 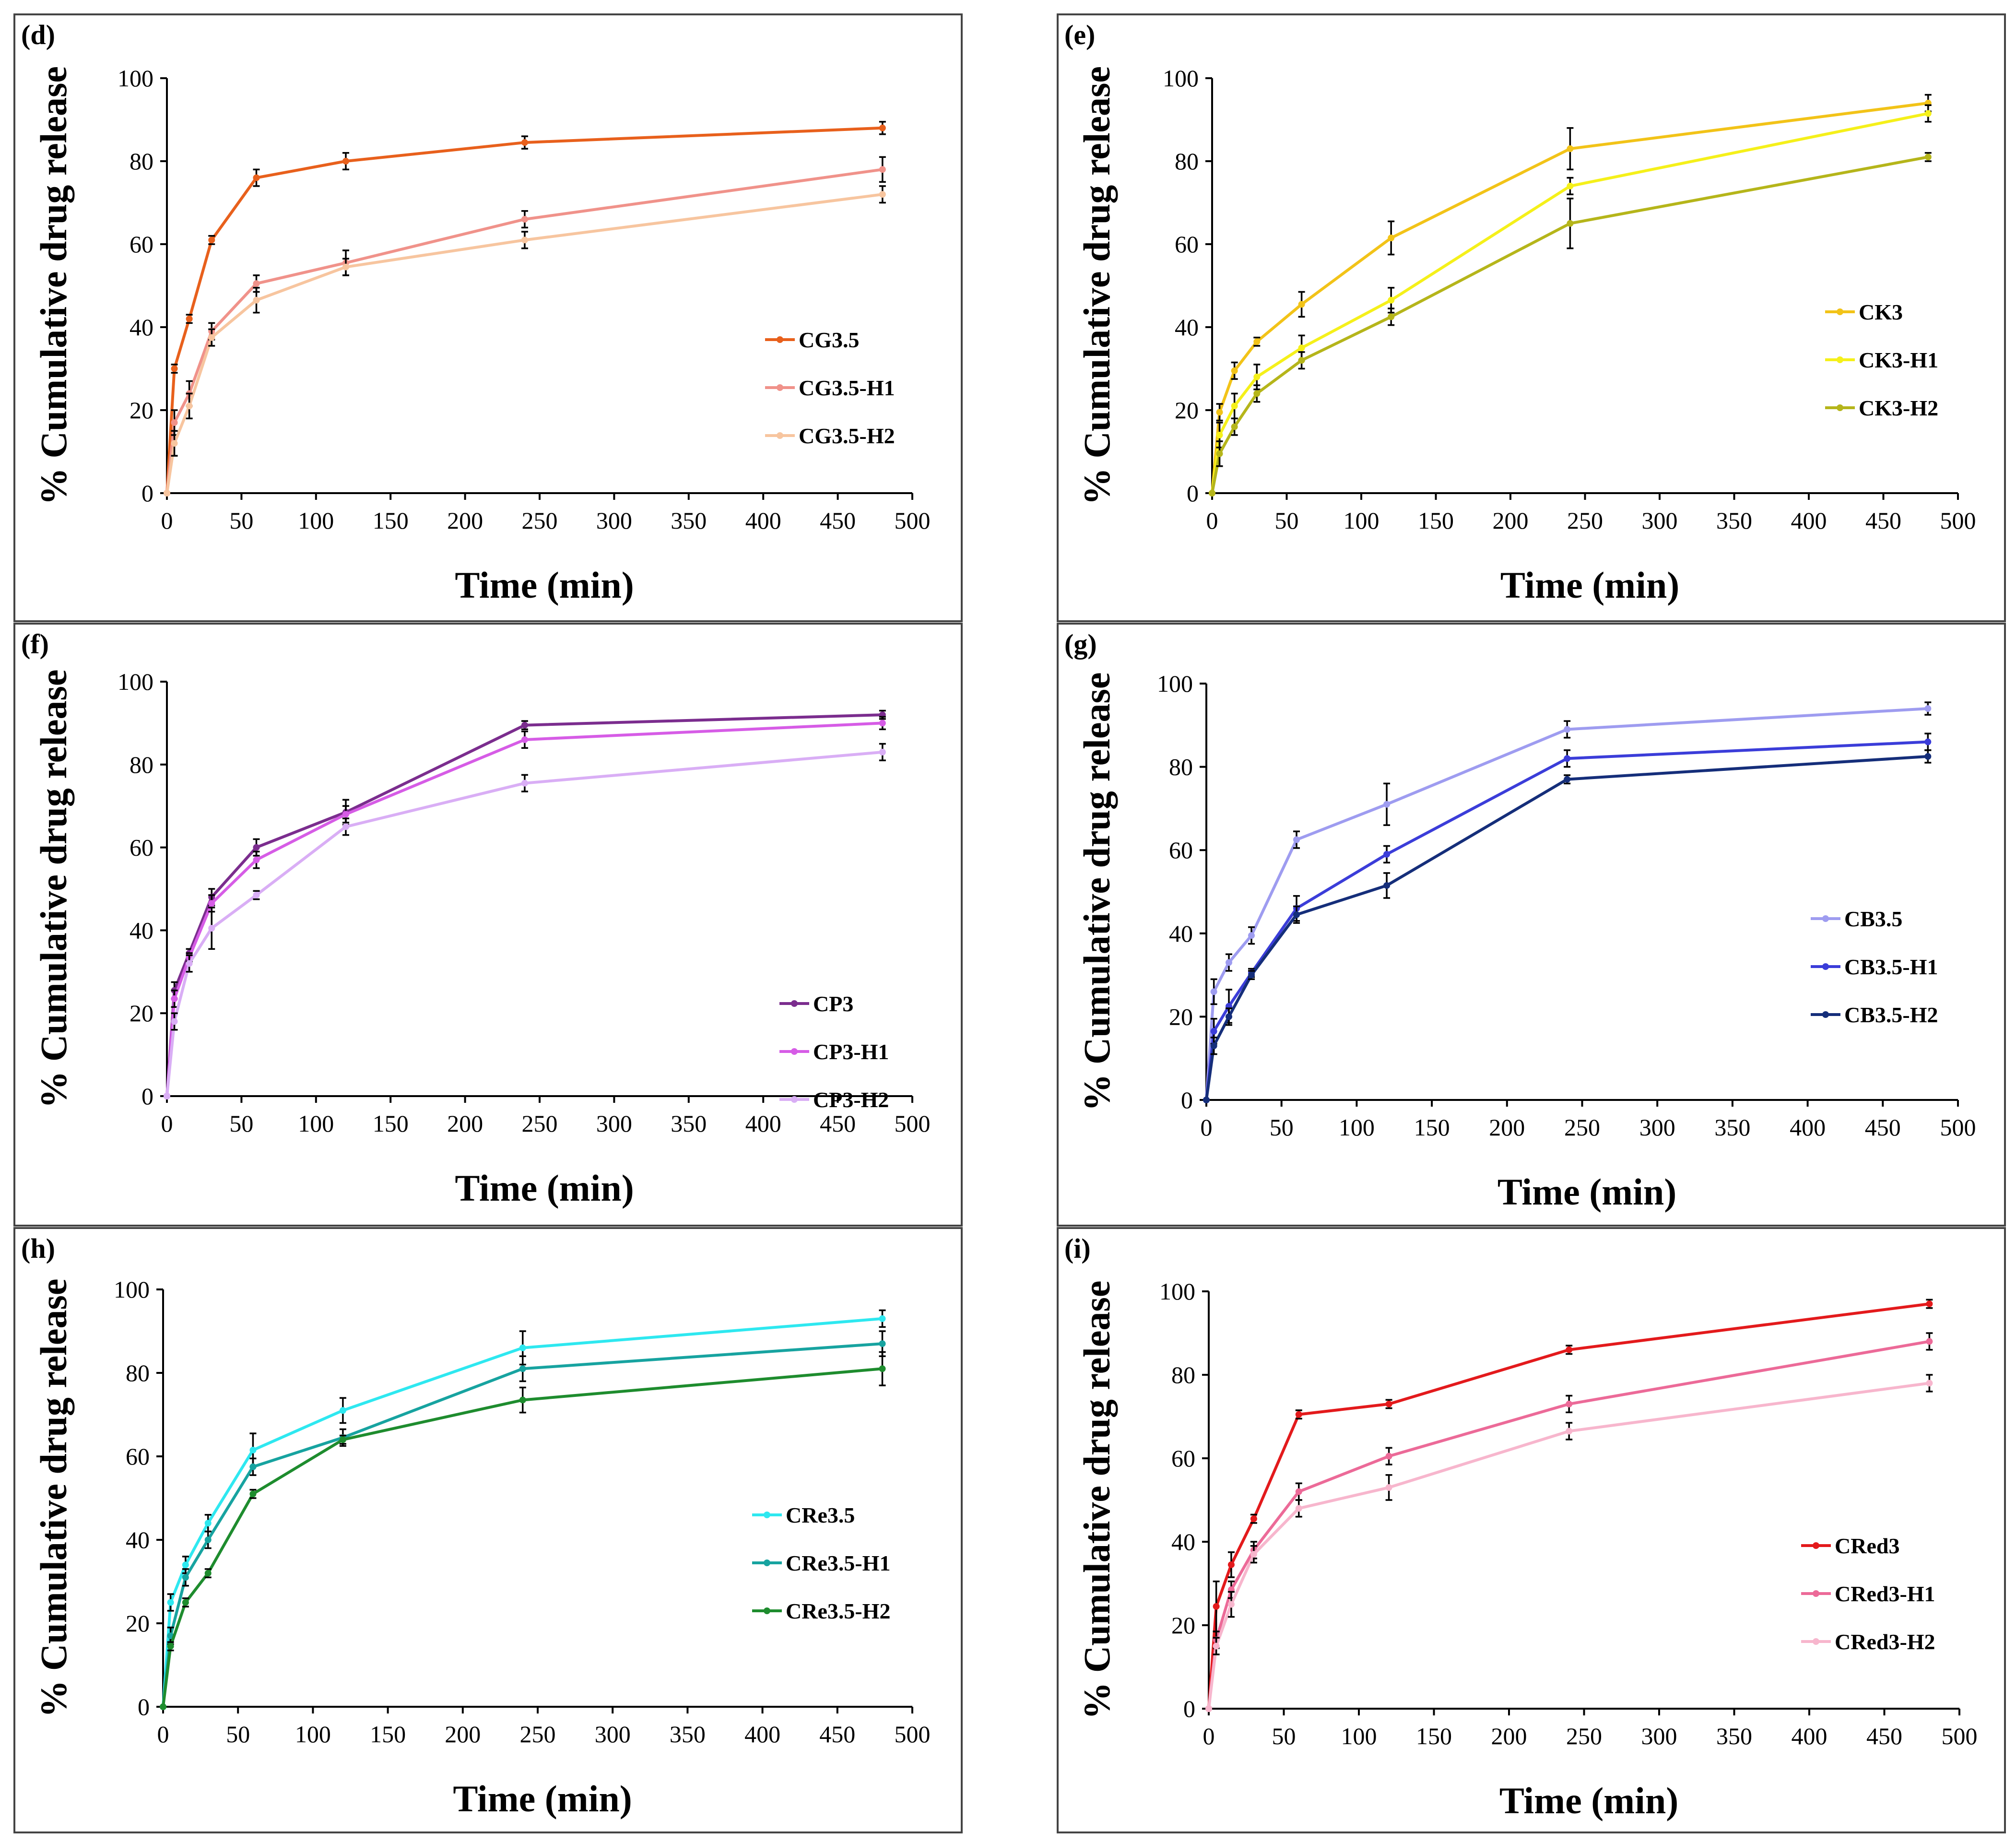 I want to click on series-CRed3, so click(x=1569, y=1505).